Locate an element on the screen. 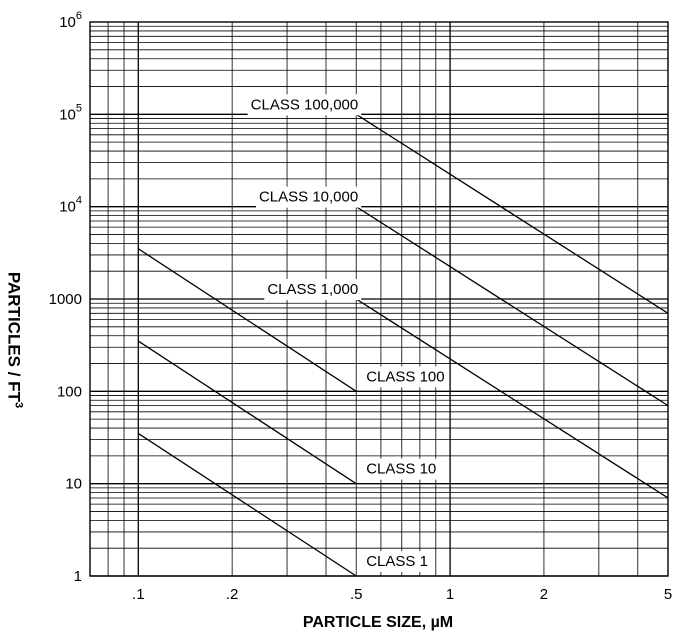 This screenshot has width=686, height=637. x-tick-labels: .1 .2 .5 1 2 5 is located at coordinates (402, 594).